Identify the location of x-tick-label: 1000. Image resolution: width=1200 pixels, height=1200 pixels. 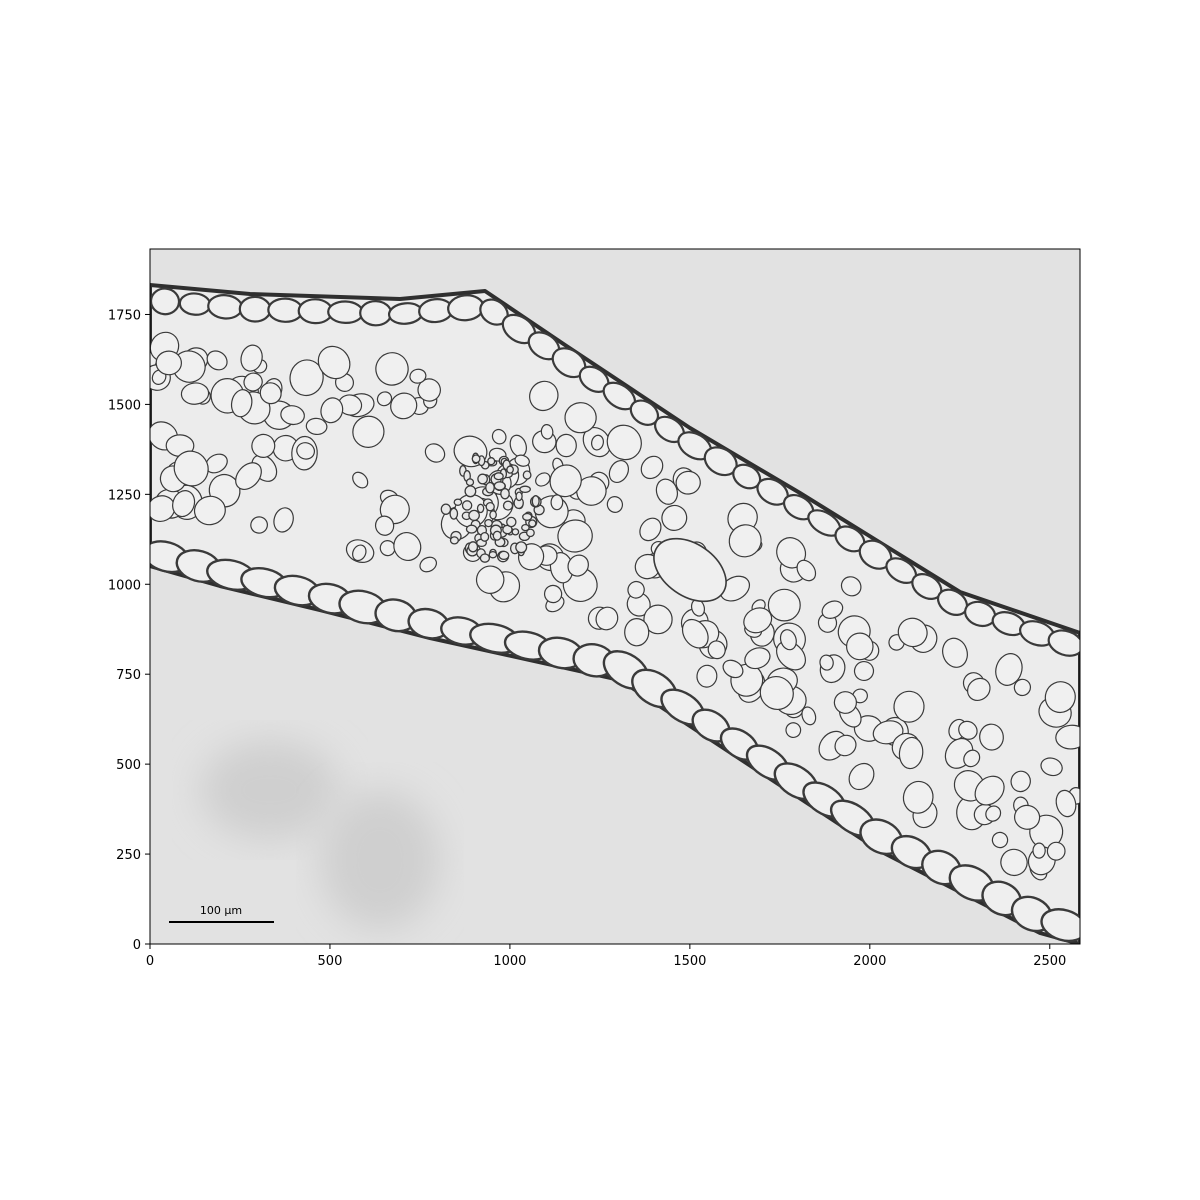
(509, 961).